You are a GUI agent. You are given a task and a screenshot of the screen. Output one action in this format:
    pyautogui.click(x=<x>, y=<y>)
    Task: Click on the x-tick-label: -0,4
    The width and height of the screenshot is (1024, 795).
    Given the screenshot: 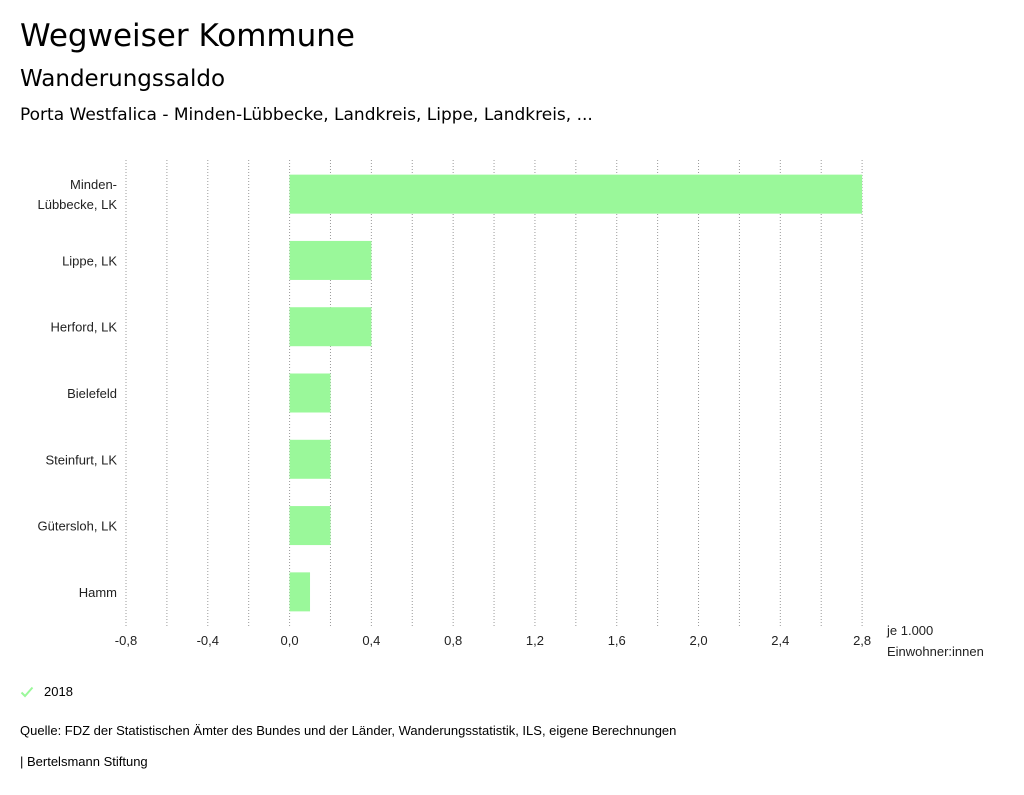 What is the action you would take?
    pyautogui.click(x=208, y=640)
    